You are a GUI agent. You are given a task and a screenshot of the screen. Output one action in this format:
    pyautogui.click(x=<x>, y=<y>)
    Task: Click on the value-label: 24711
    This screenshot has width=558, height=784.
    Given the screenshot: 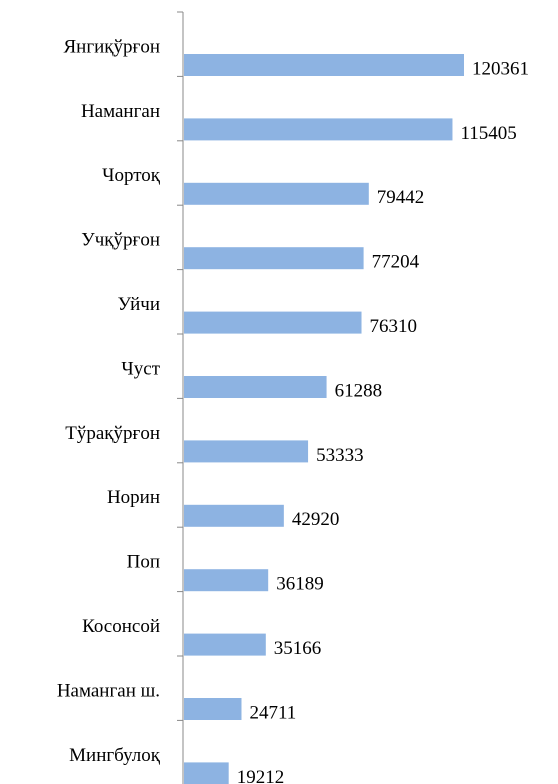 What is the action you would take?
    pyautogui.click(x=272, y=712)
    